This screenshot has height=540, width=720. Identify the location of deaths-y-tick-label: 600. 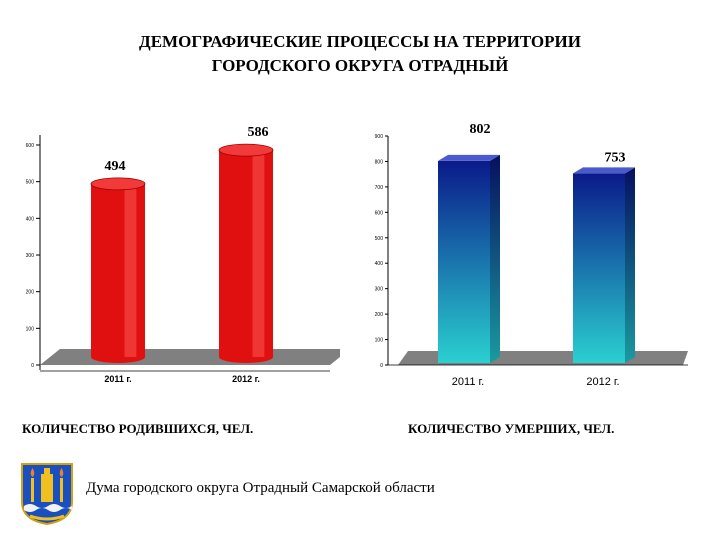
(379, 213).